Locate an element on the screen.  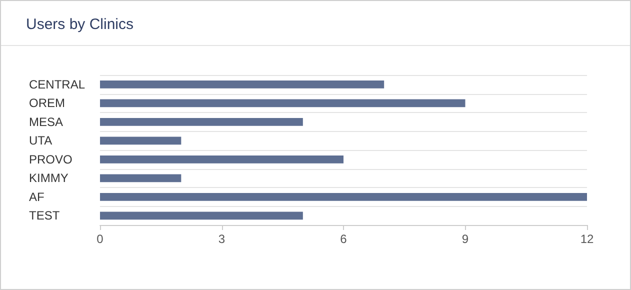
x-tick-label: 3 is located at coordinates (222, 239).